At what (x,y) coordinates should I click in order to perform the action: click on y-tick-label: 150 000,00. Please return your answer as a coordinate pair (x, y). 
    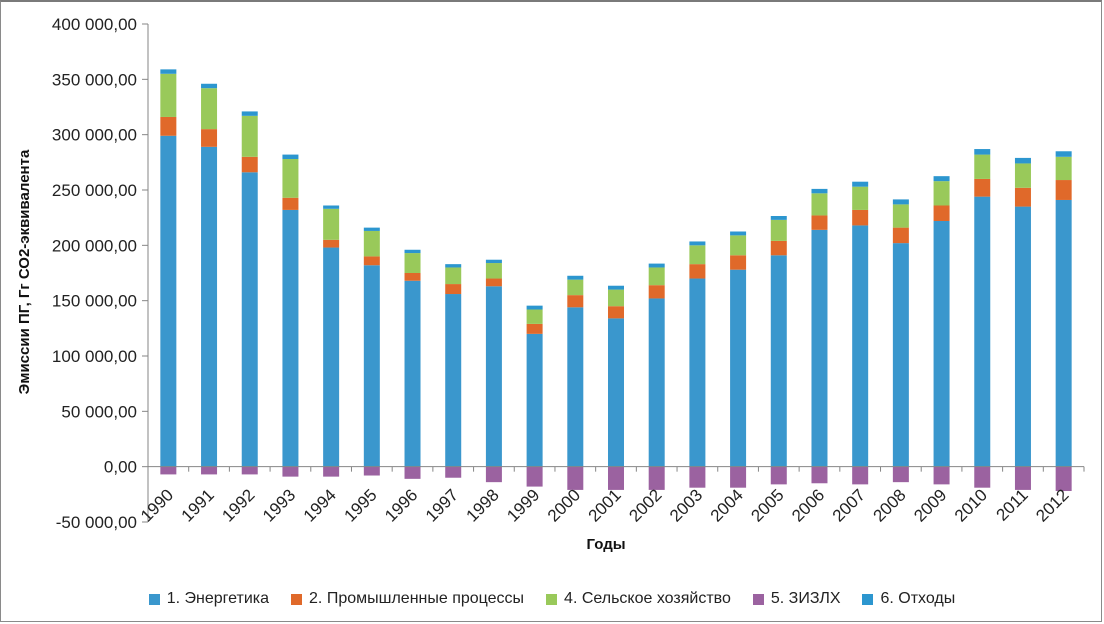
    Looking at the image, I should click on (94, 301).